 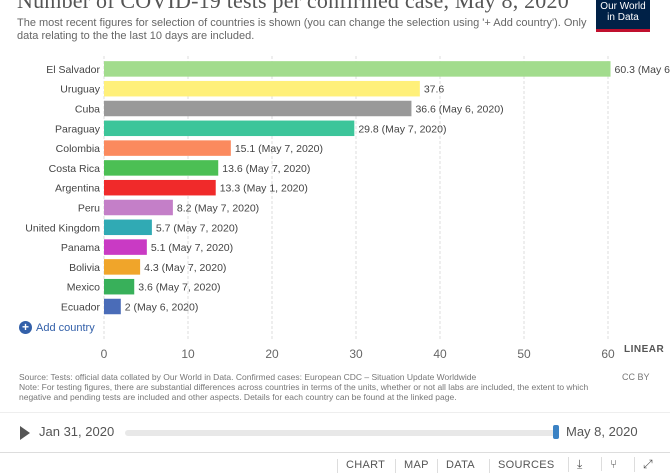 I want to click on data-label: 2 (May 6, 2020), so click(x=162, y=308).